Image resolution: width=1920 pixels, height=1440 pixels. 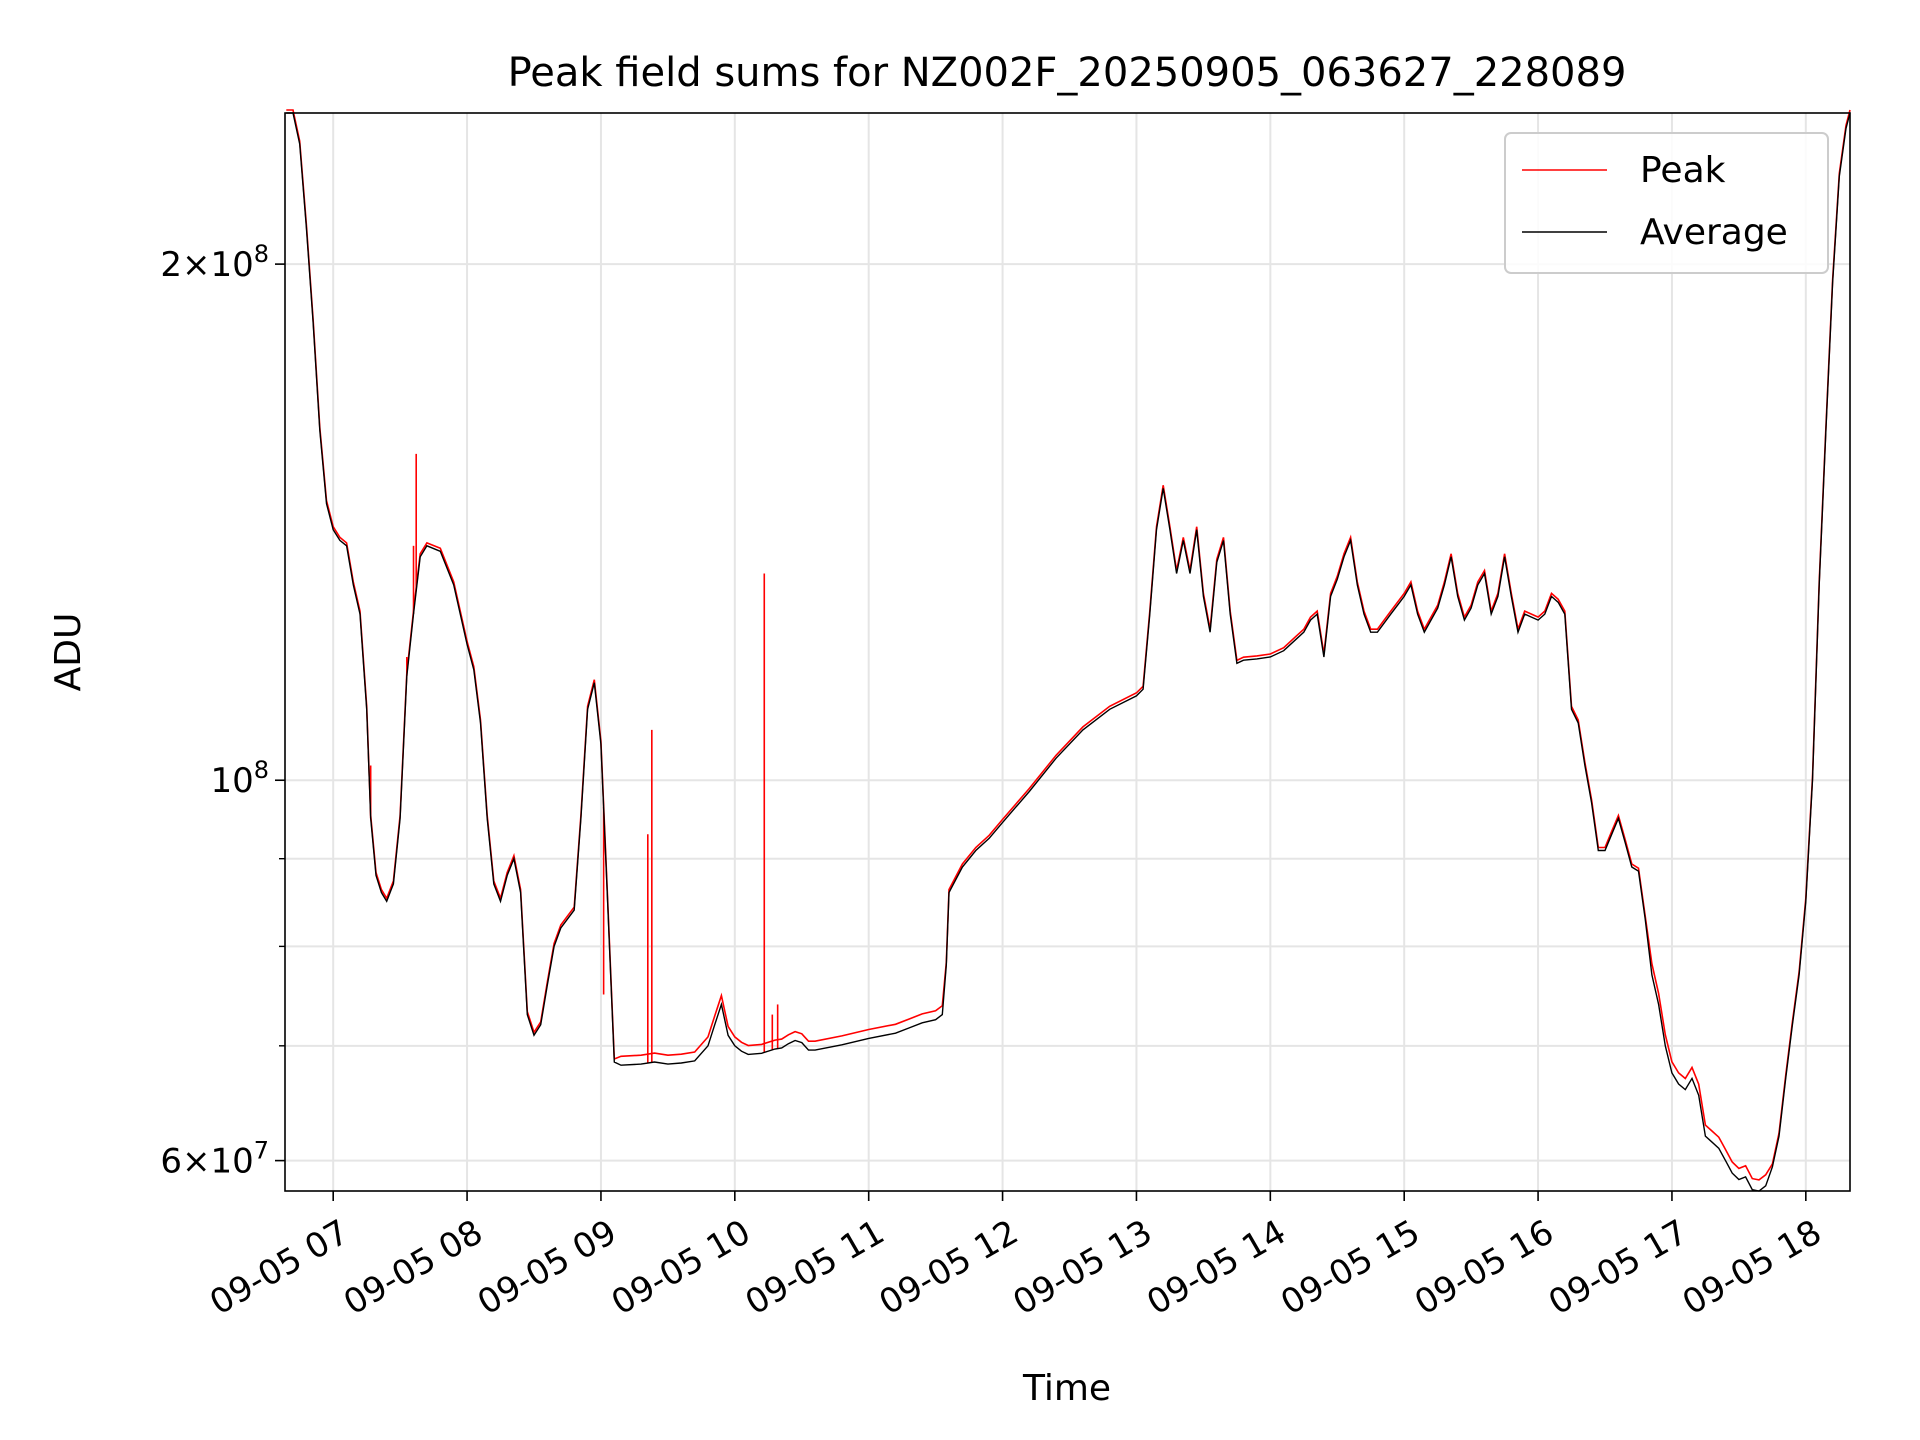 I want to click on legend-box, so click(x=1666, y=203).